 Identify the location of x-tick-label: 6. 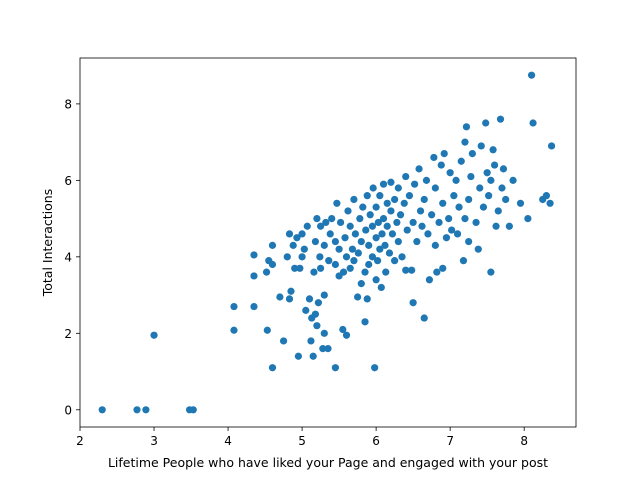
(376, 441).